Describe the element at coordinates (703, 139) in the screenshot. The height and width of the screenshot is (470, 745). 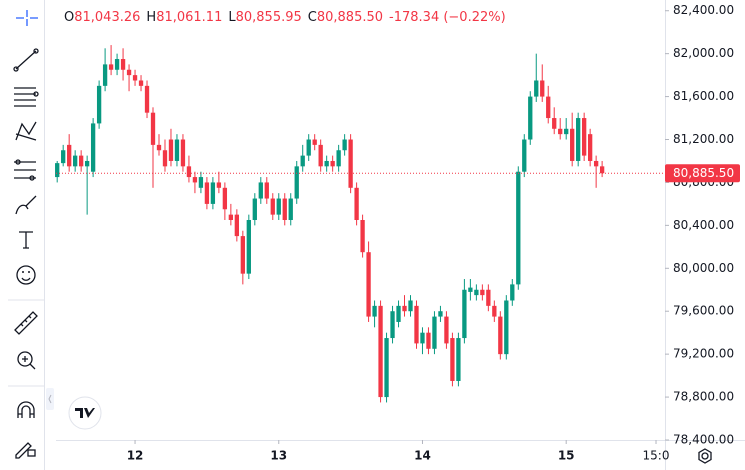
I see `y-tick-label: 81,200.00` at that location.